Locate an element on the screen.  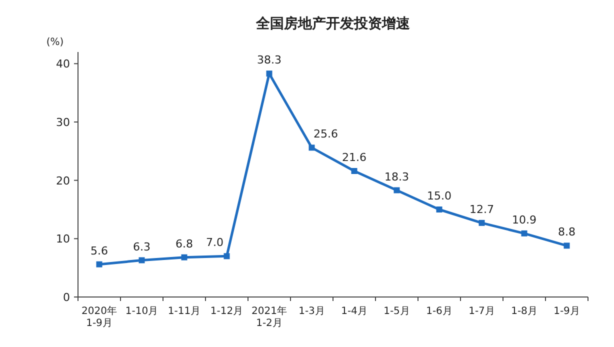
x-tick-label: 1-12月 is located at coordinates (227, 311).